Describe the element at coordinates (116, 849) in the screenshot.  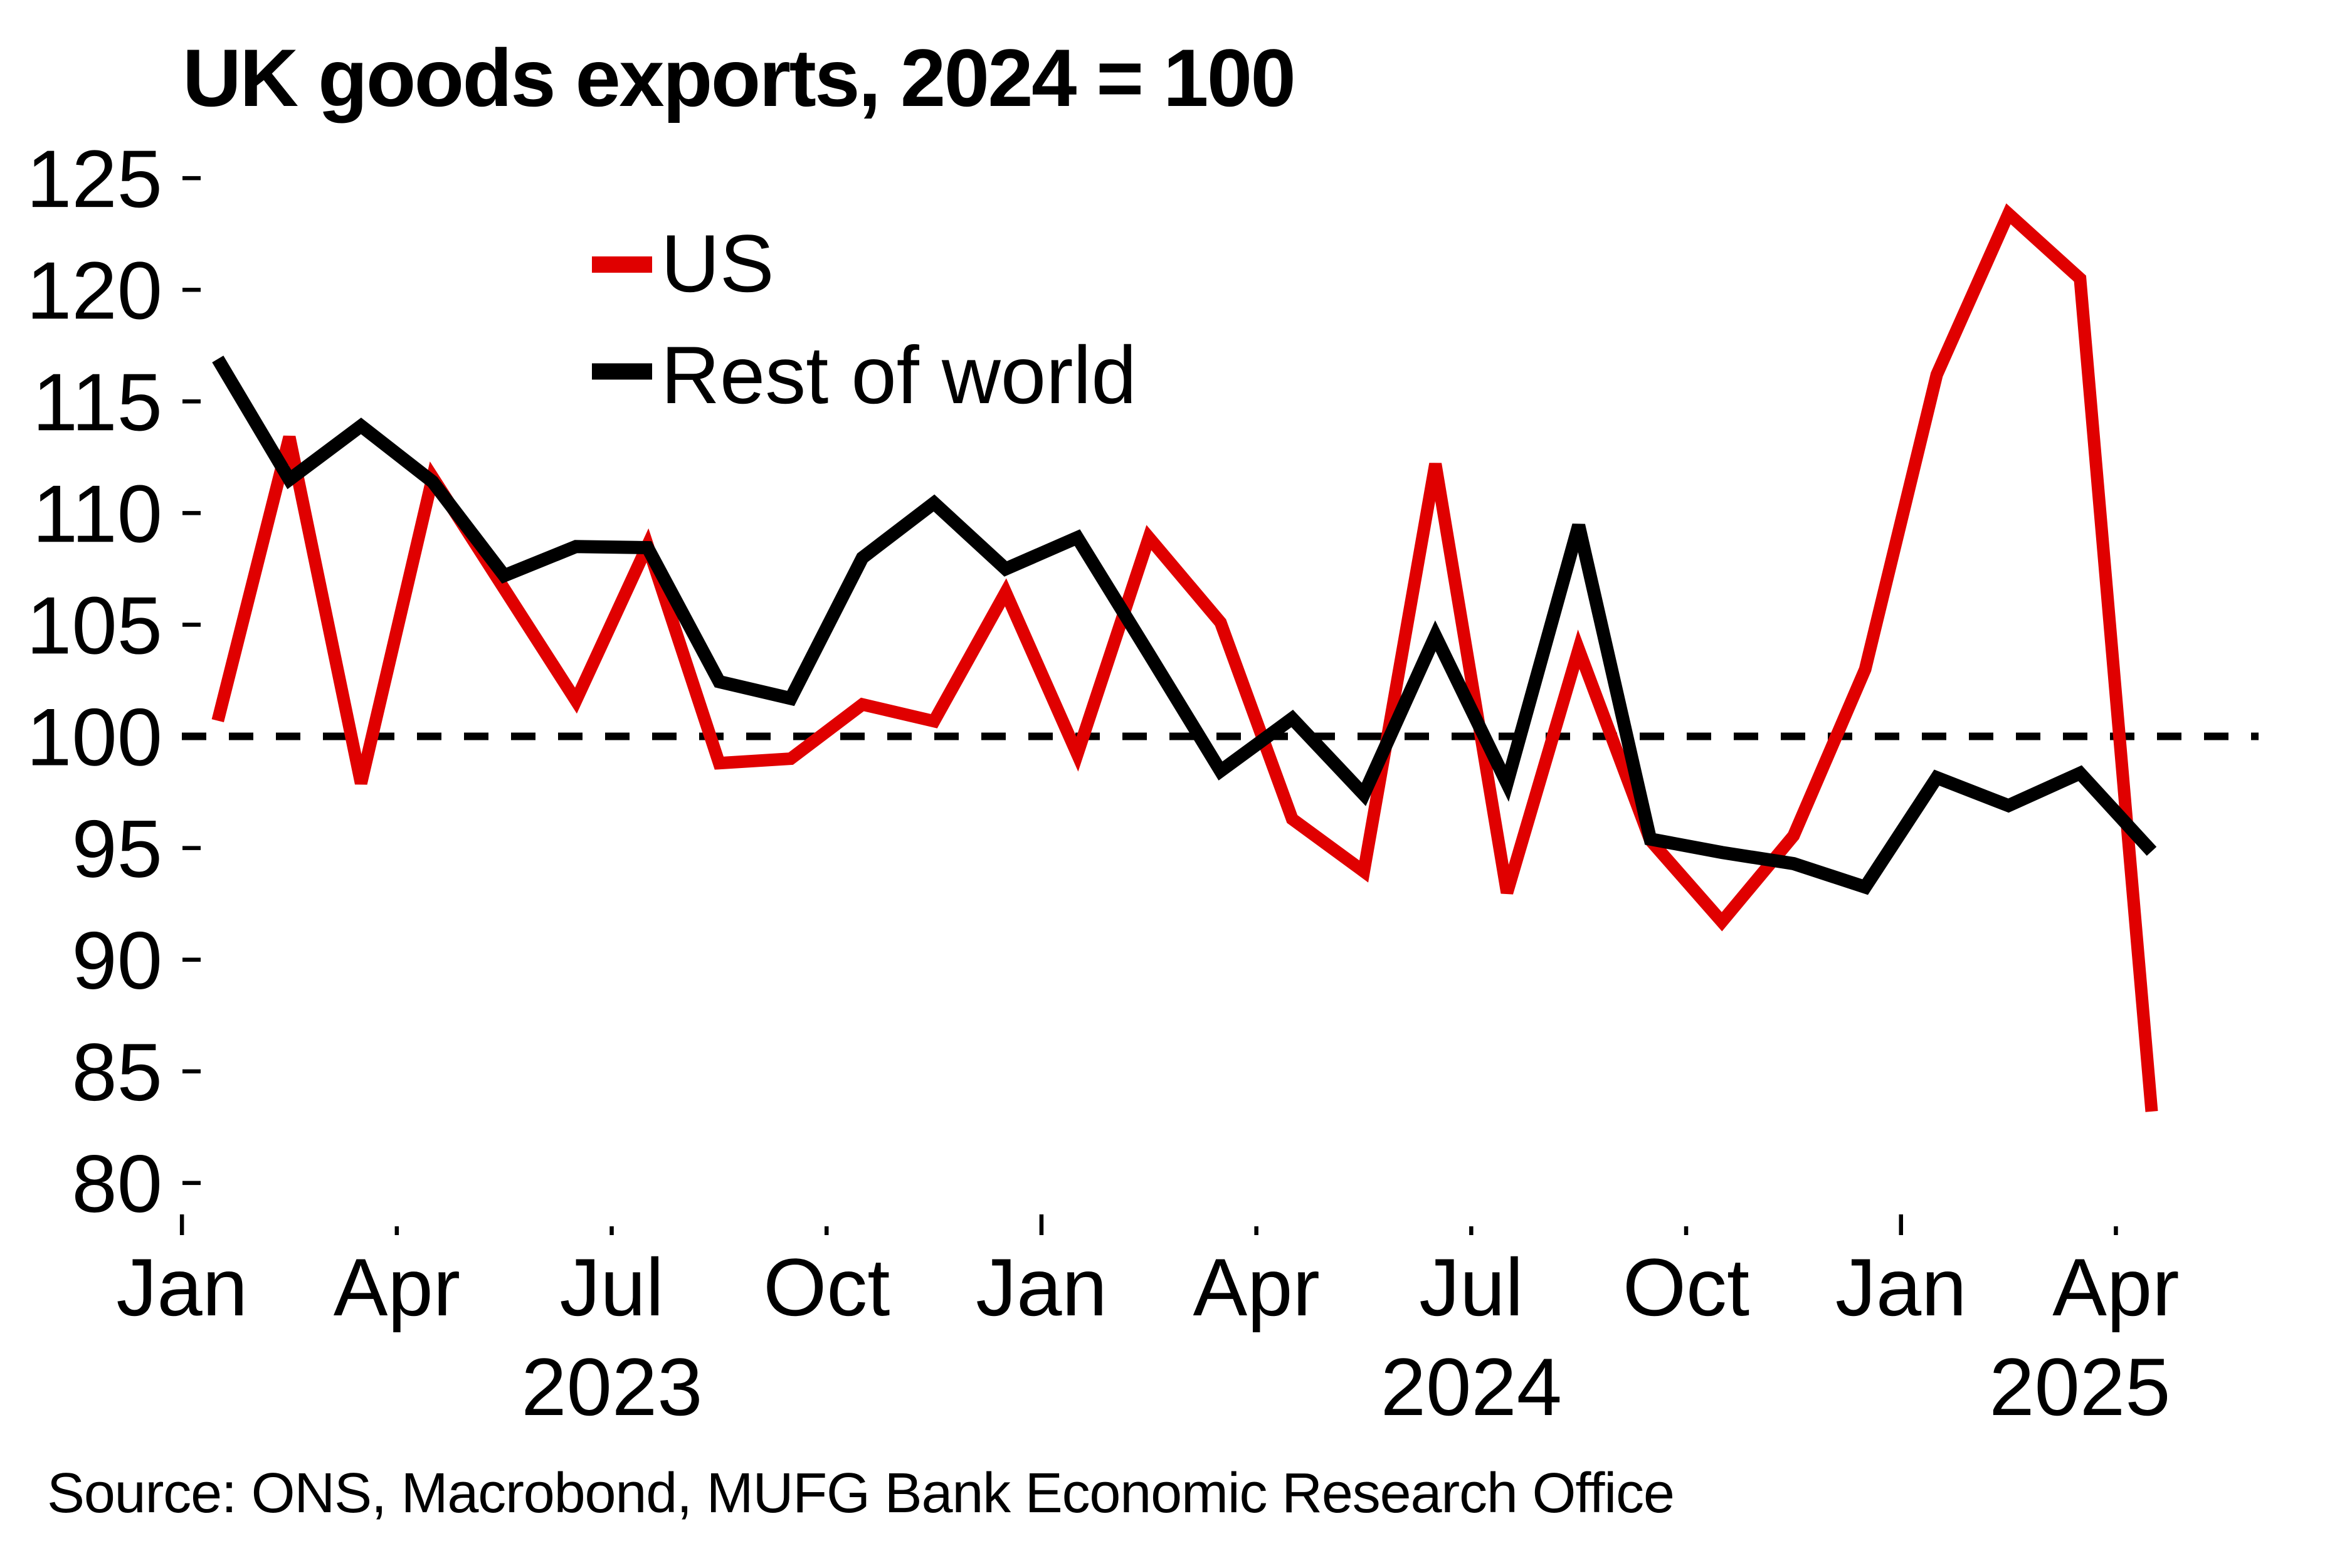
I see `svg-text: 95` at that location.